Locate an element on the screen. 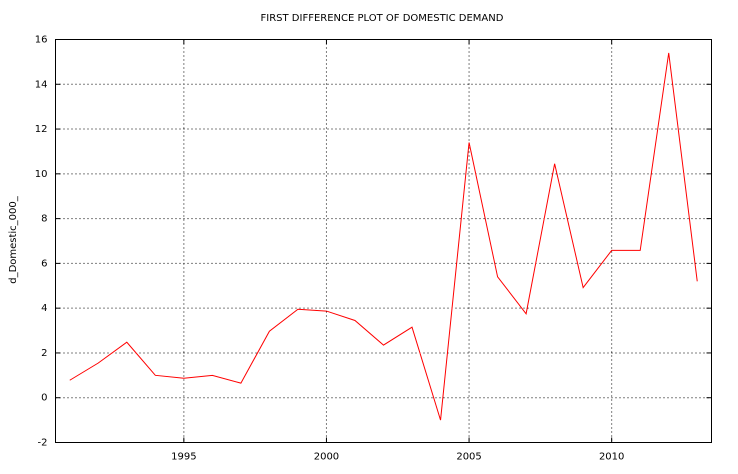 The height and width of the screenshot is (474, 738). chart-title: FIRST DIFFERENCE PLOT OF DOMESTIC DEMAND is located at coordinates (382, 18).